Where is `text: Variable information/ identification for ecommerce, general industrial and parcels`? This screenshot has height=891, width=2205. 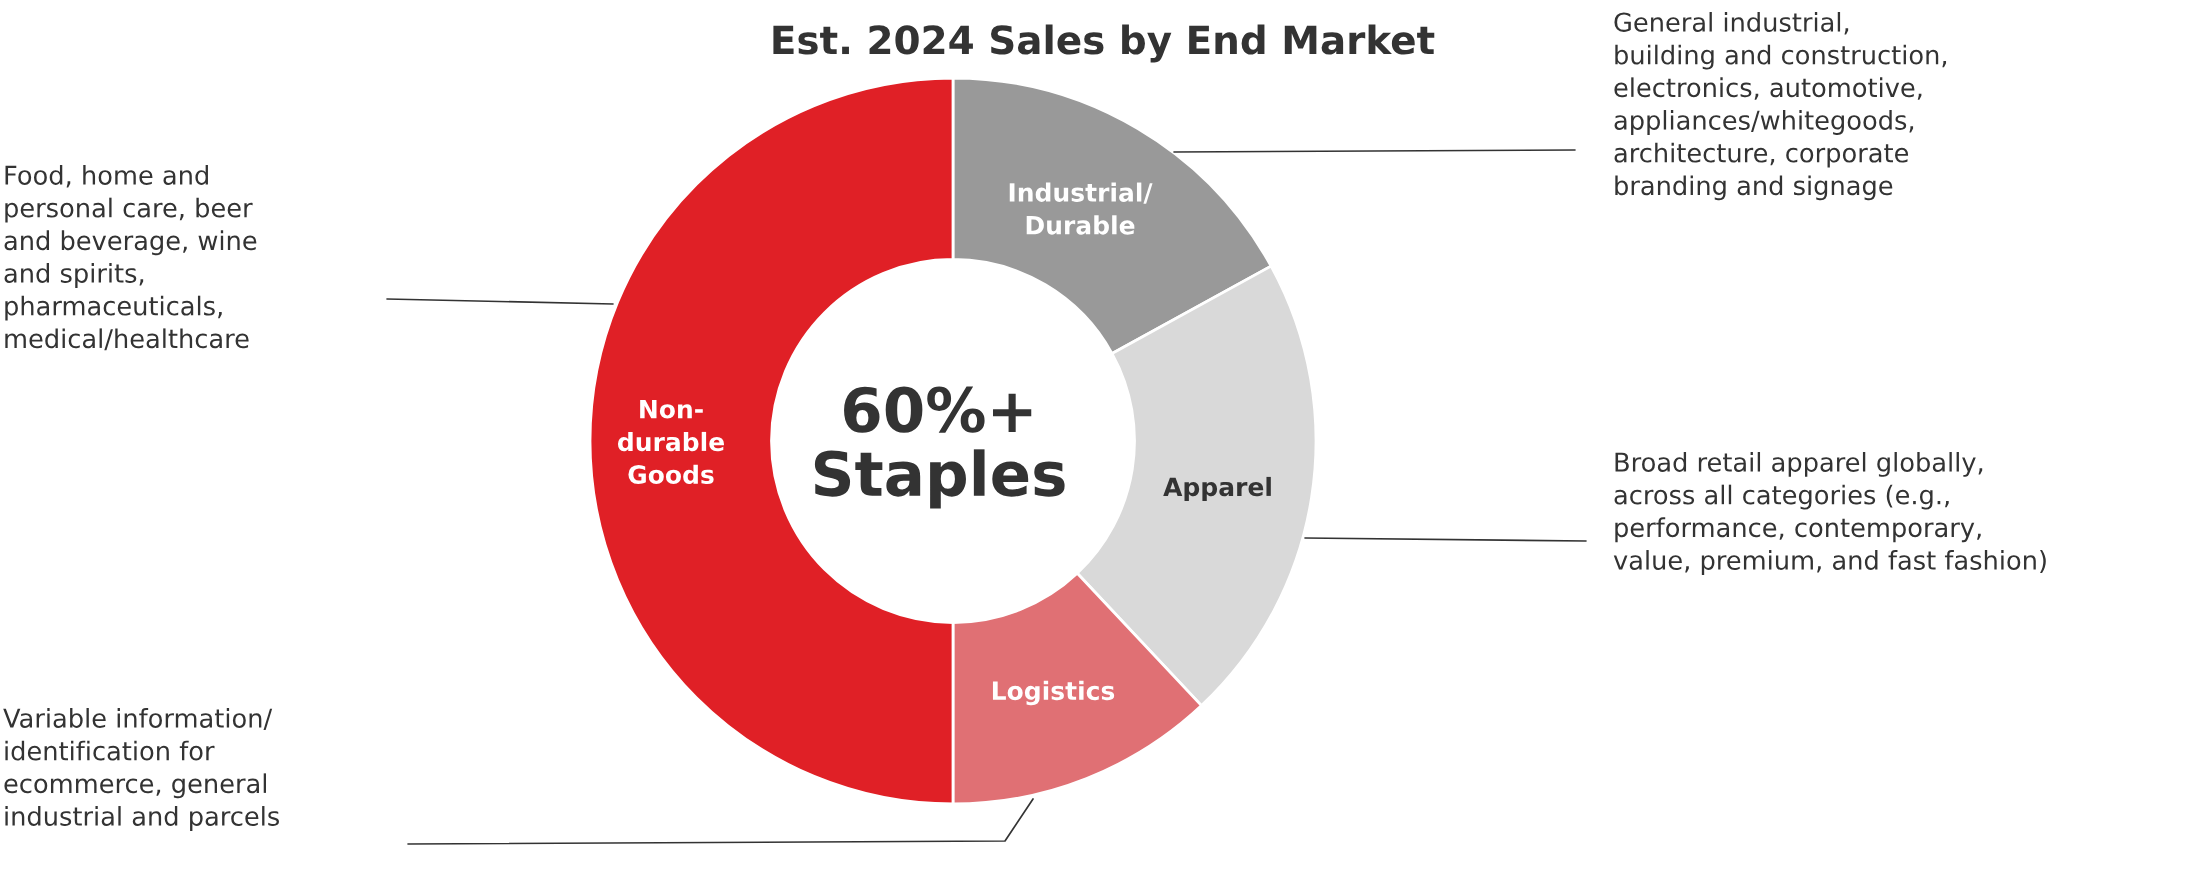 text: Variable information/ identification for ecommerce, general industrial and parcels is located at coordinates (141, 769).